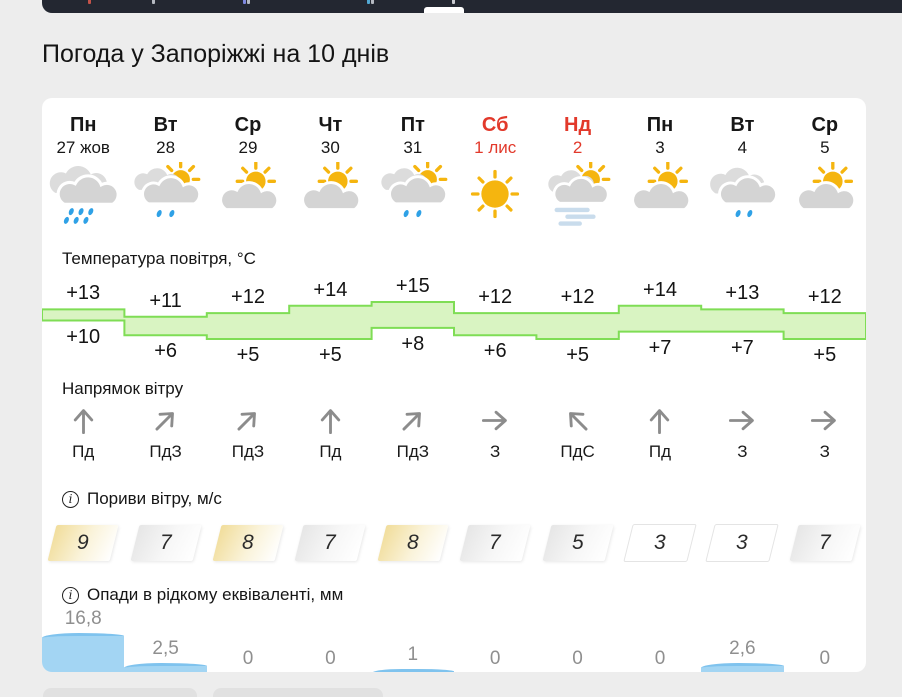 The width and height of the screenshot is (902, 697). What do you see at coordinates (83, 293) in the screenshot?
I see `high-temp-label: +13` at bounding box center [83, 293].